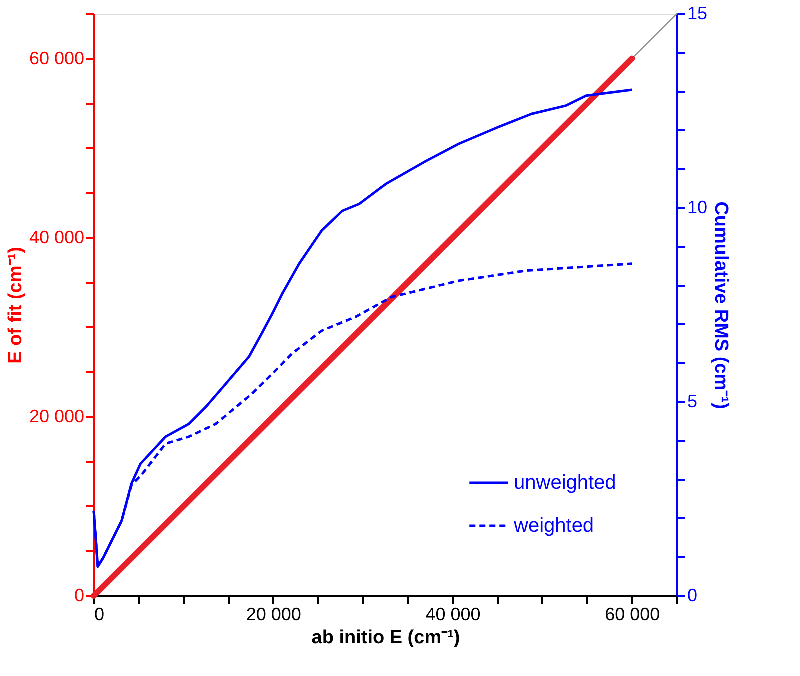 The width and height of the screenshot is (800, 676). I want to click on y-axis-title: E of fit (cm⁻¹), so click(15, 305).